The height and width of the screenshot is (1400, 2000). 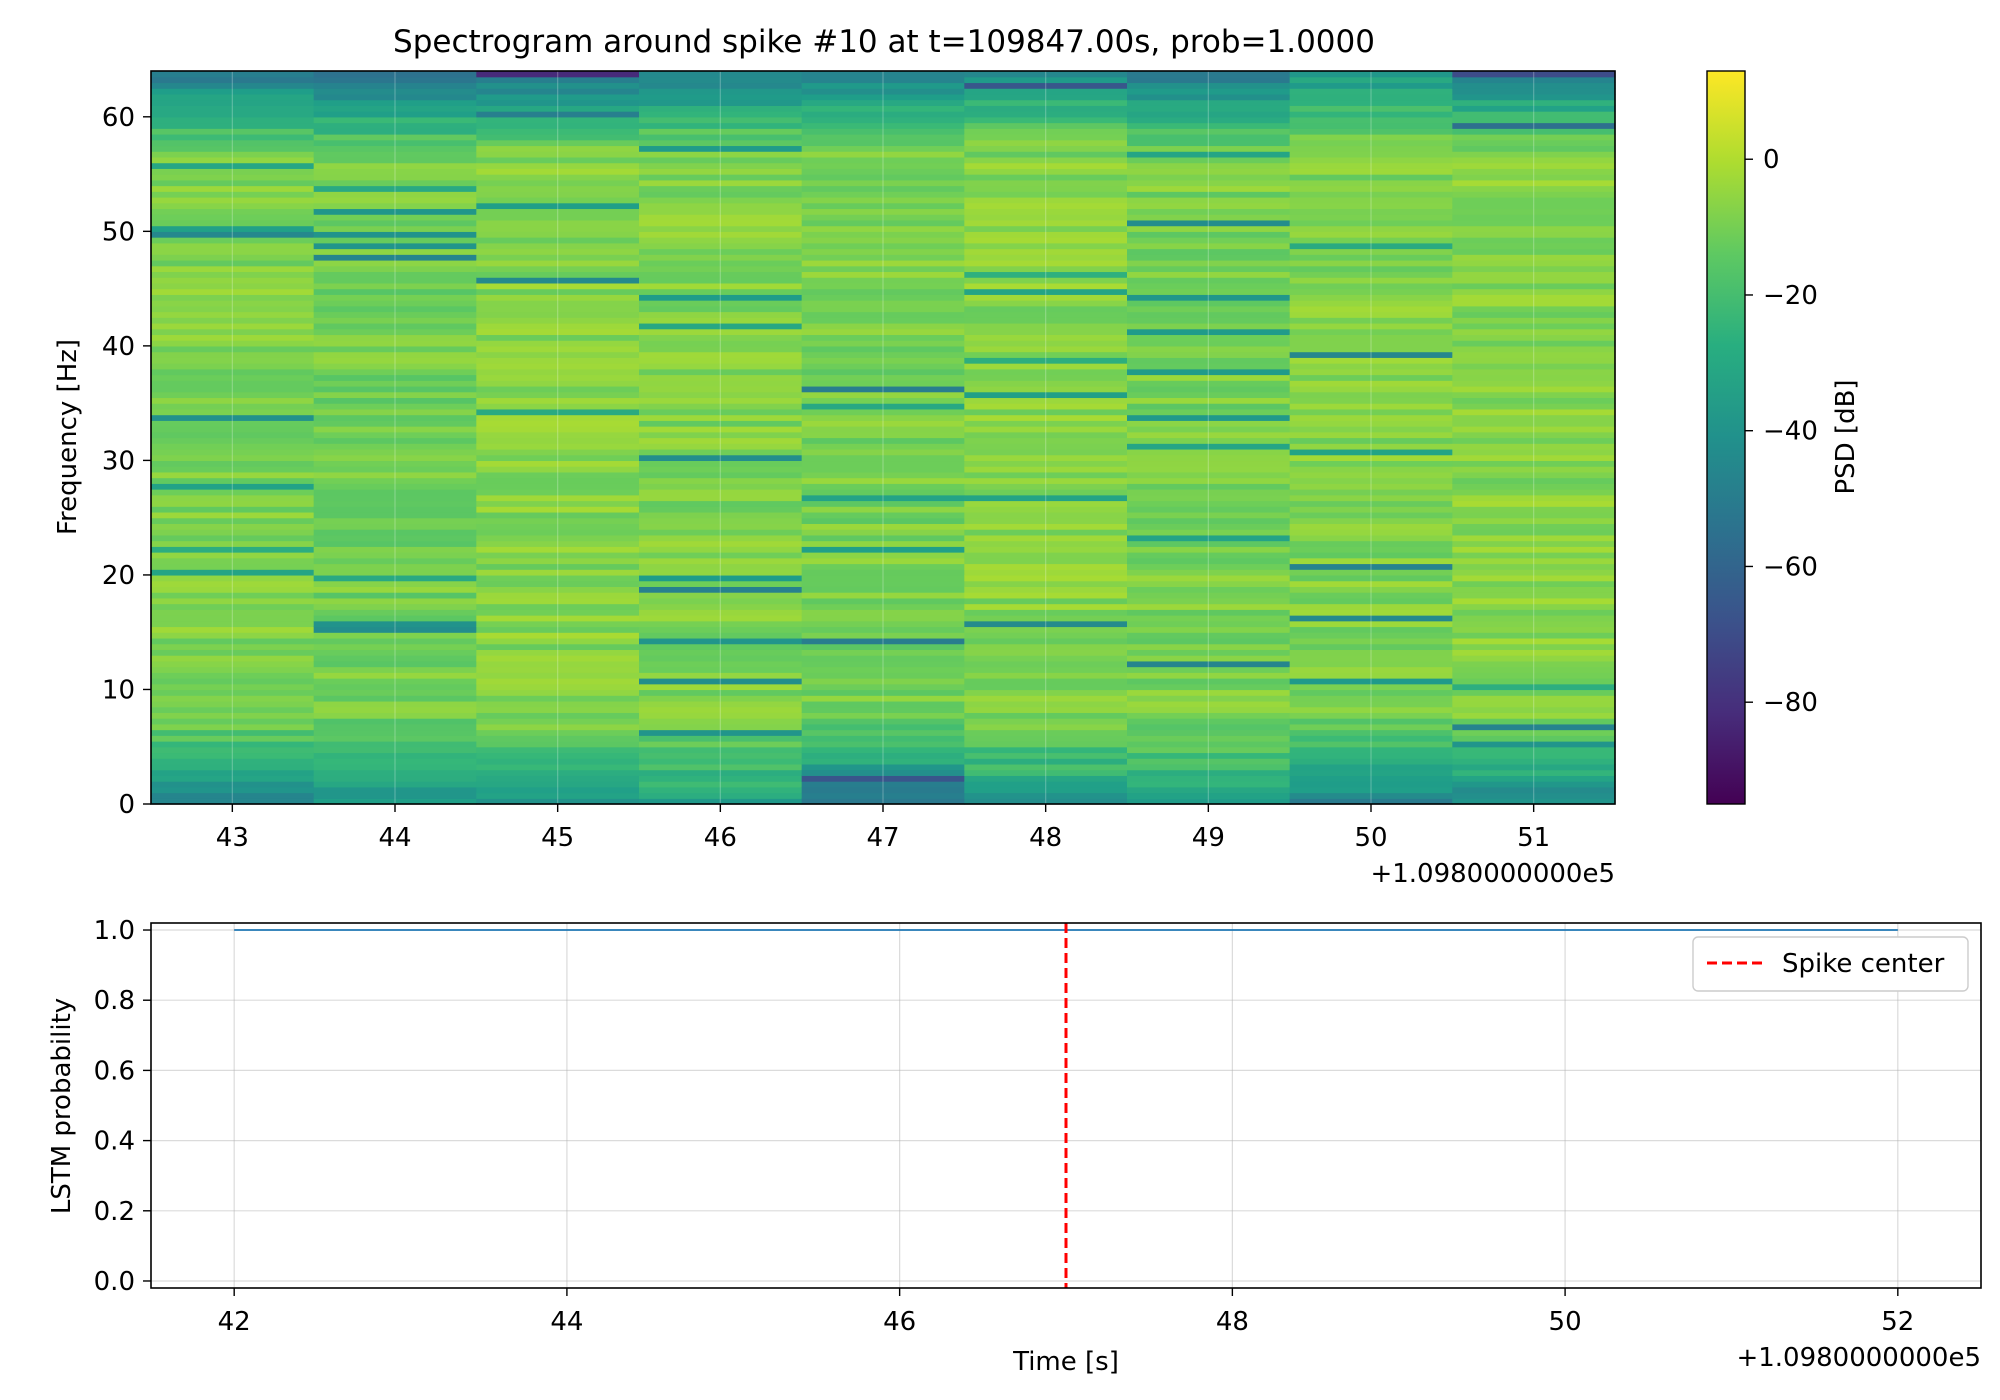 I want to click on colorbar-tick-label: −20, so click(x=1790, y=296).